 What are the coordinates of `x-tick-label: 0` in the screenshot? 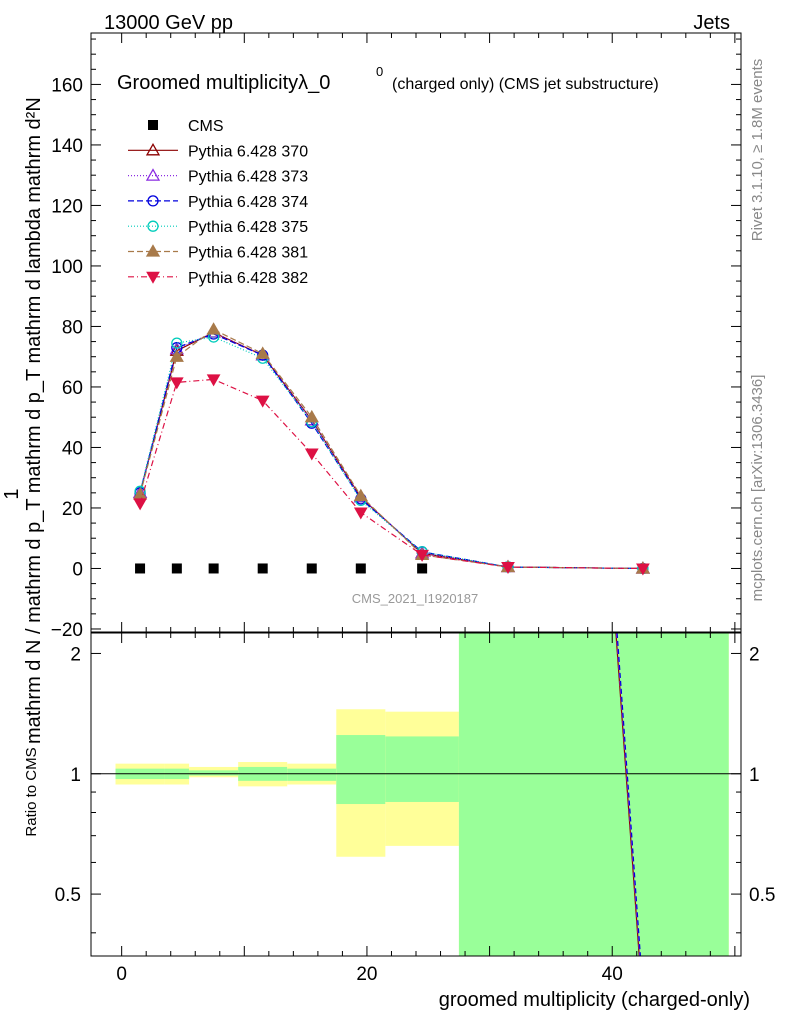 It's located at (121, 974).